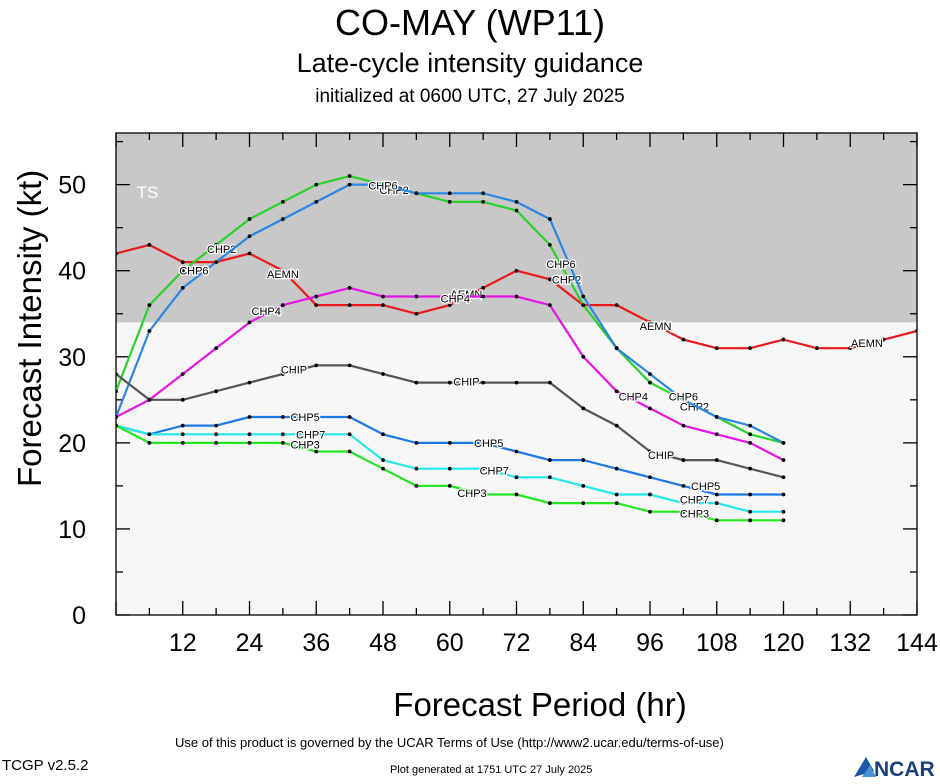 This screenshot has width=940, height=784. I want to click on x-tick-label: 120, so click(784, 643).